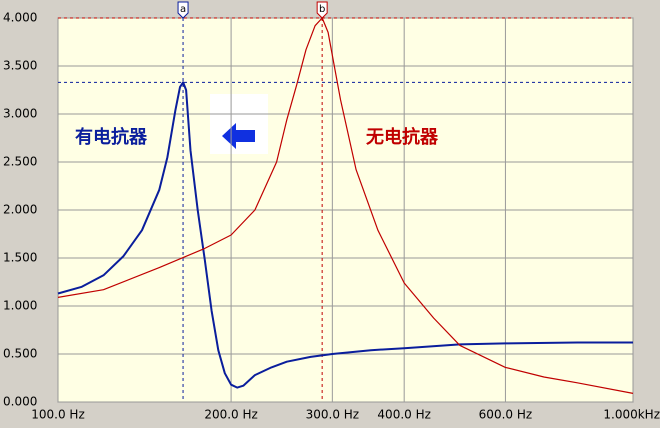 The image size is (660, 428). What do you see at coordinates (333, 415) in the screenshot?
I see `x-tick-label: 300.0 Hz` at bounding box center [333, 415].